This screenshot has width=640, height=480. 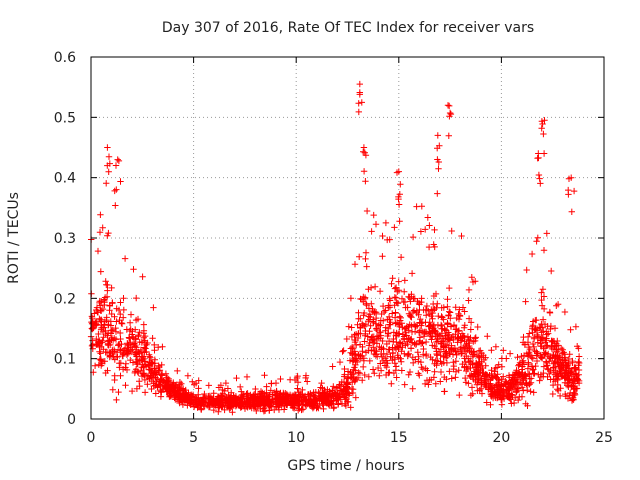 I want to click on x-tick-label: 25, so click(x=604, y=438).